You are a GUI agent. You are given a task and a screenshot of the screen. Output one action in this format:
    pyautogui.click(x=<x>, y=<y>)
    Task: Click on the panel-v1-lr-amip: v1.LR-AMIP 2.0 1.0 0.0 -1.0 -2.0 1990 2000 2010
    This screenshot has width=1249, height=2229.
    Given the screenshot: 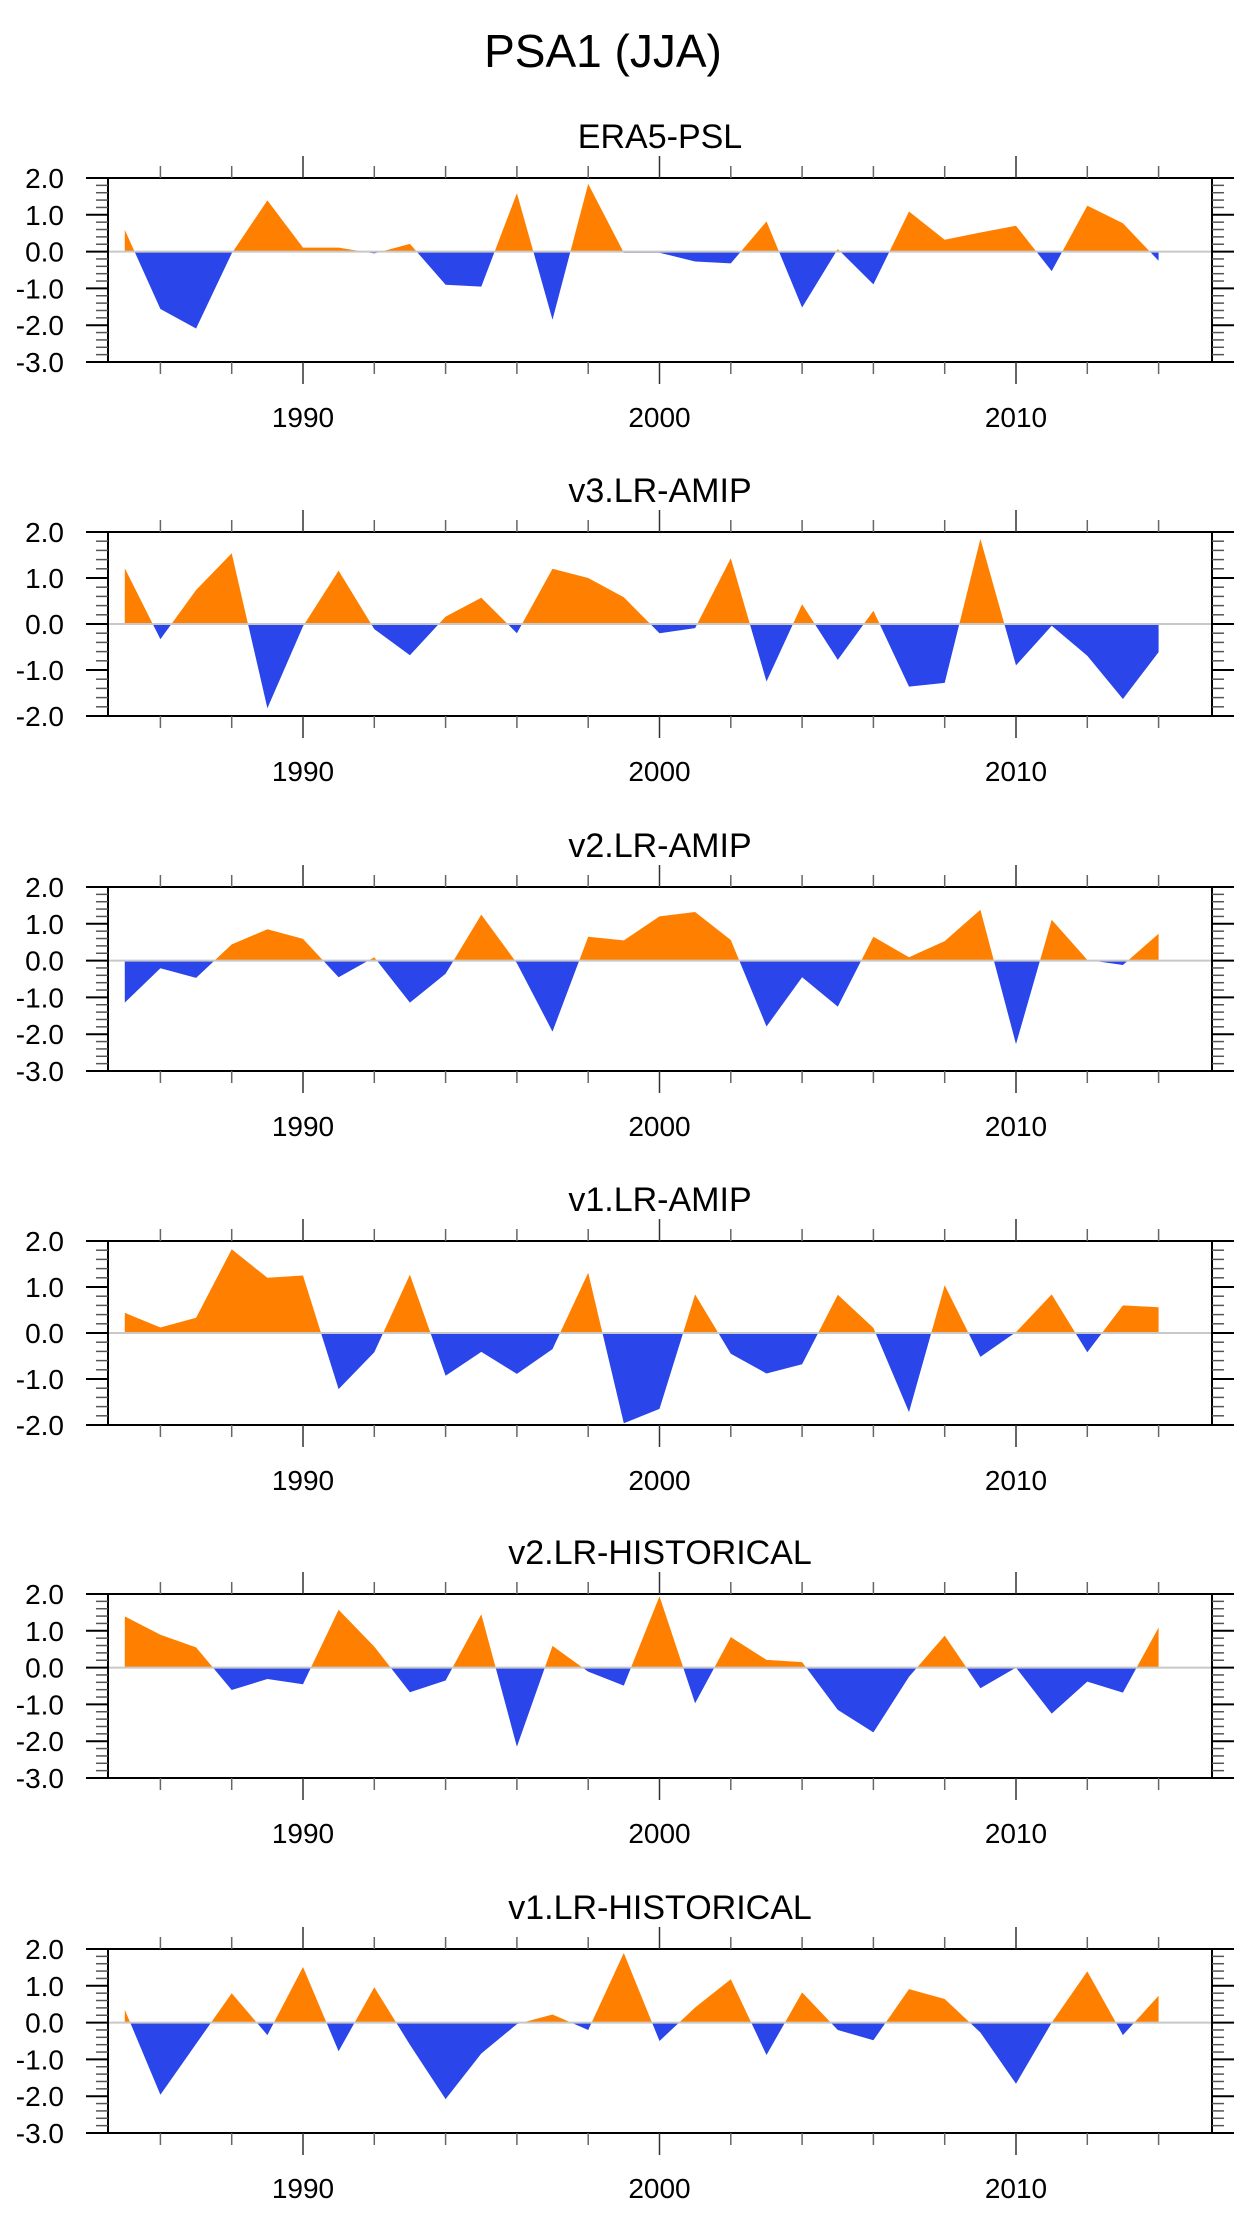 What is the action you would take?
    pyautogui.click(x=625, y=1338)
    